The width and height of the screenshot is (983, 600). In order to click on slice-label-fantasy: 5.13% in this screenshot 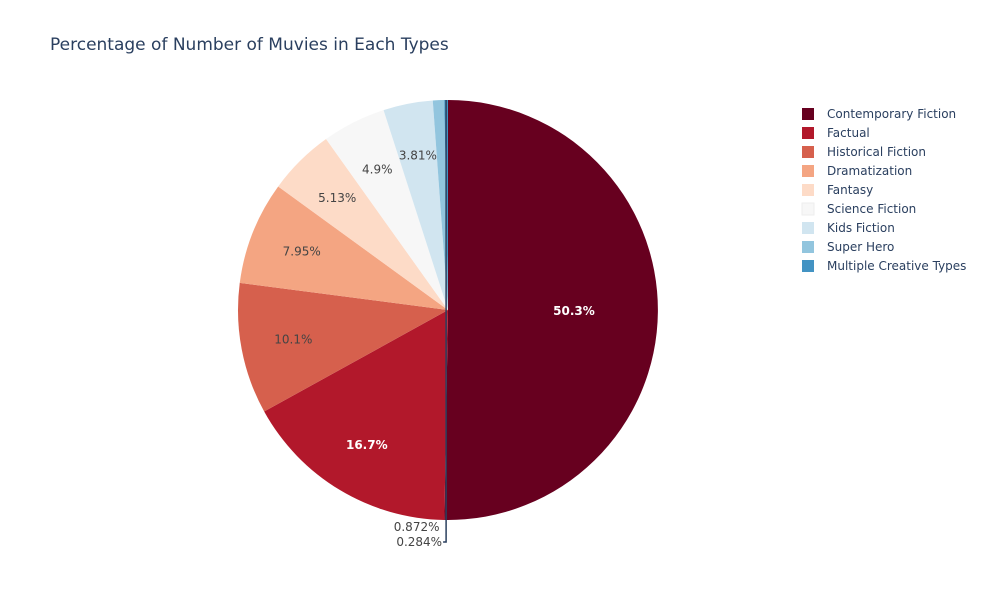, I will do `click(337, 198)`.